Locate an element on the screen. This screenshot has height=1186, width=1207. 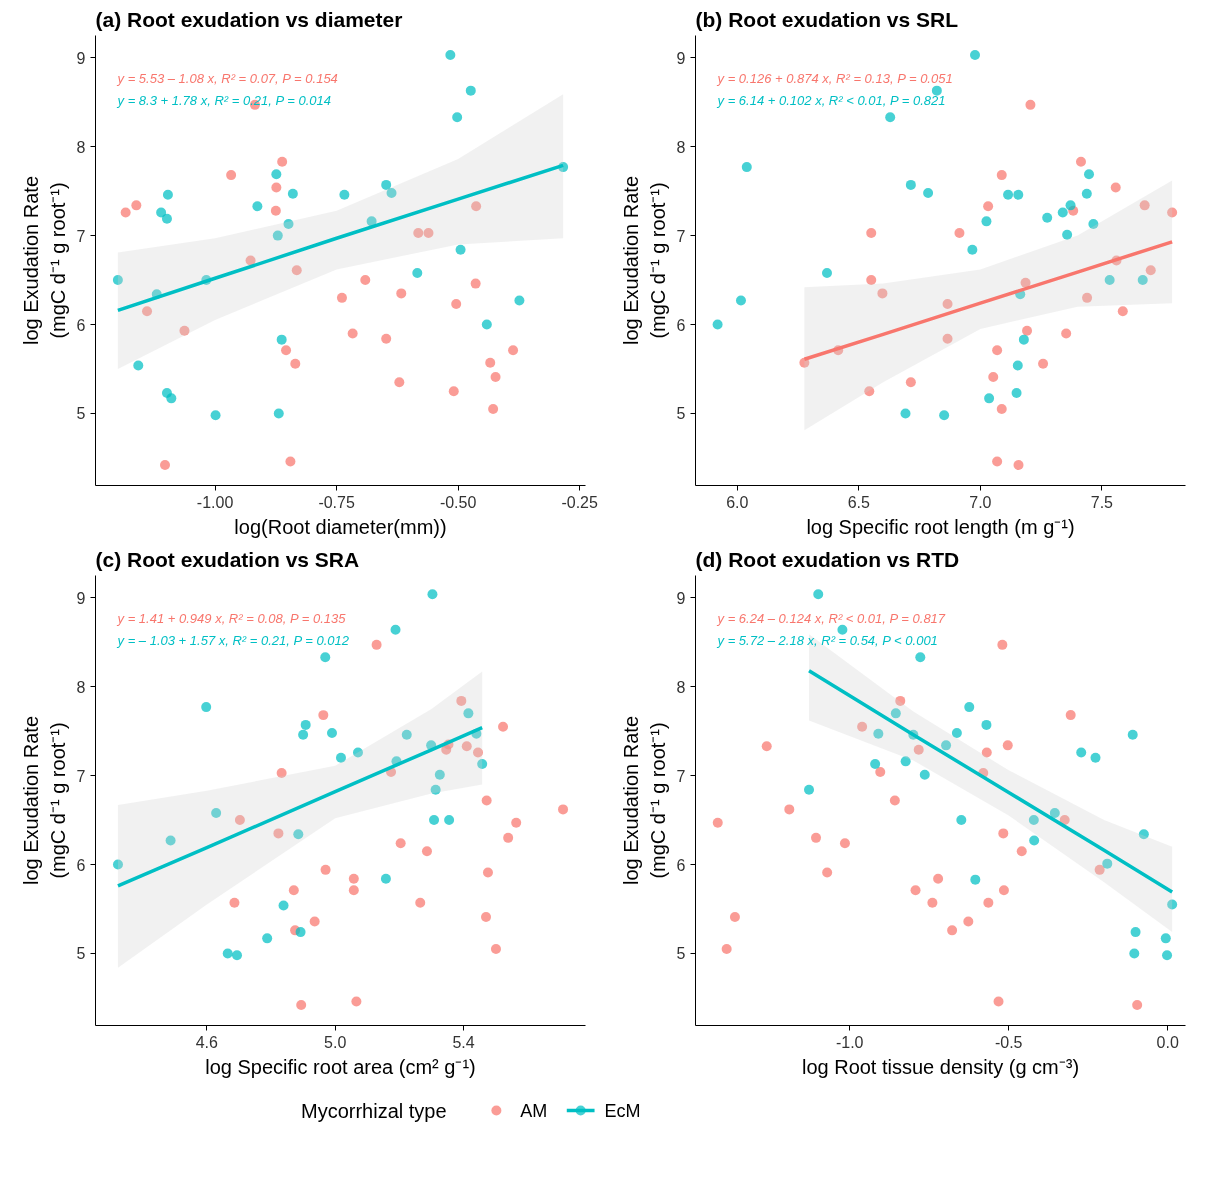
x-tick-label: 7.5 is located at coordinates (1102, 502).